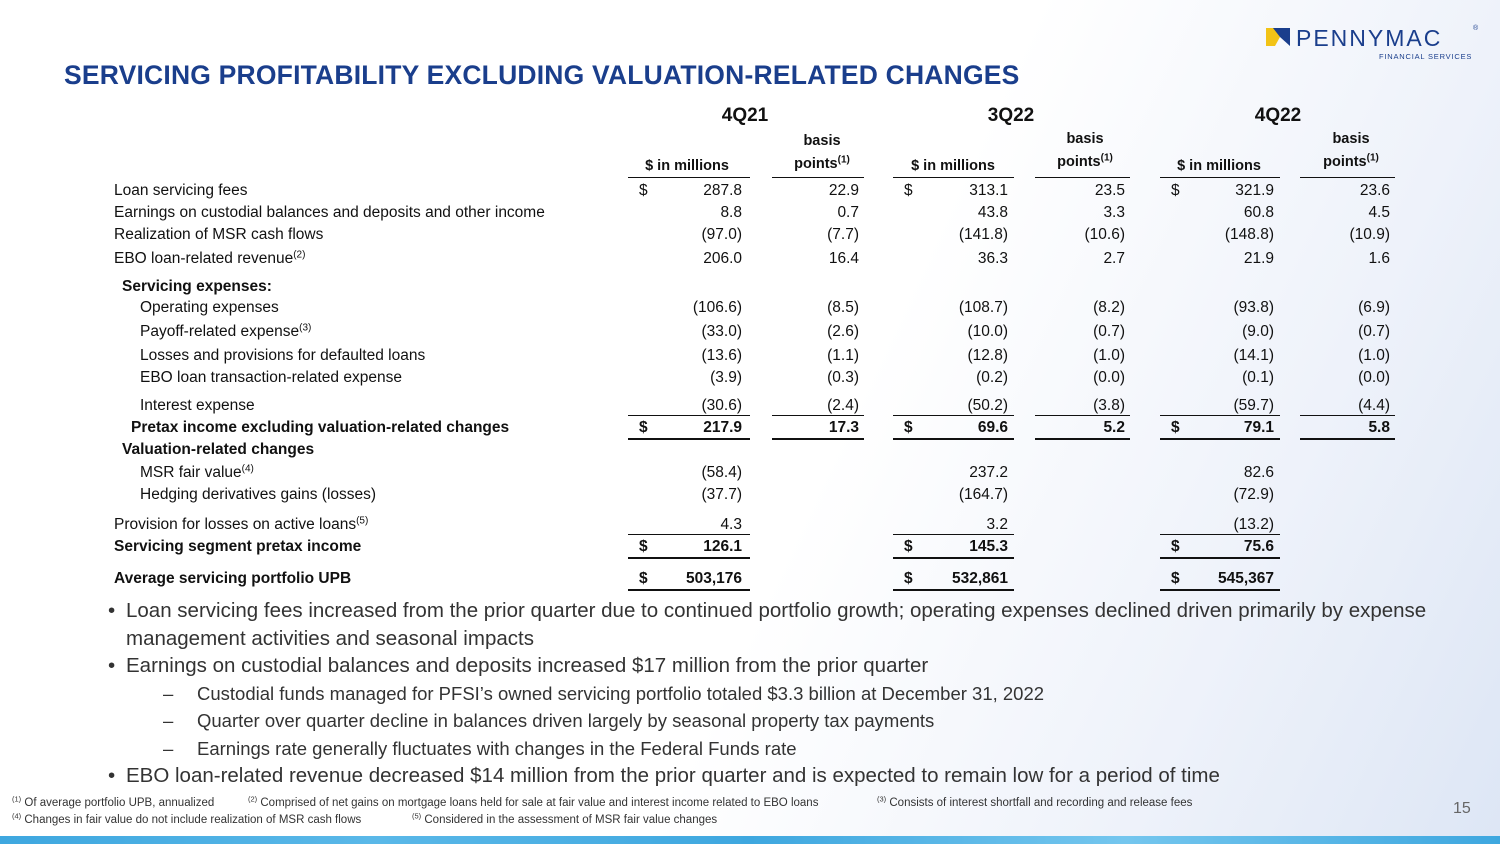 This screenshot has height=844, width=1500. Describe the element at coordinates (1476, 28) in the screenshot. I see `logo-registered-mark: ®` at that location.